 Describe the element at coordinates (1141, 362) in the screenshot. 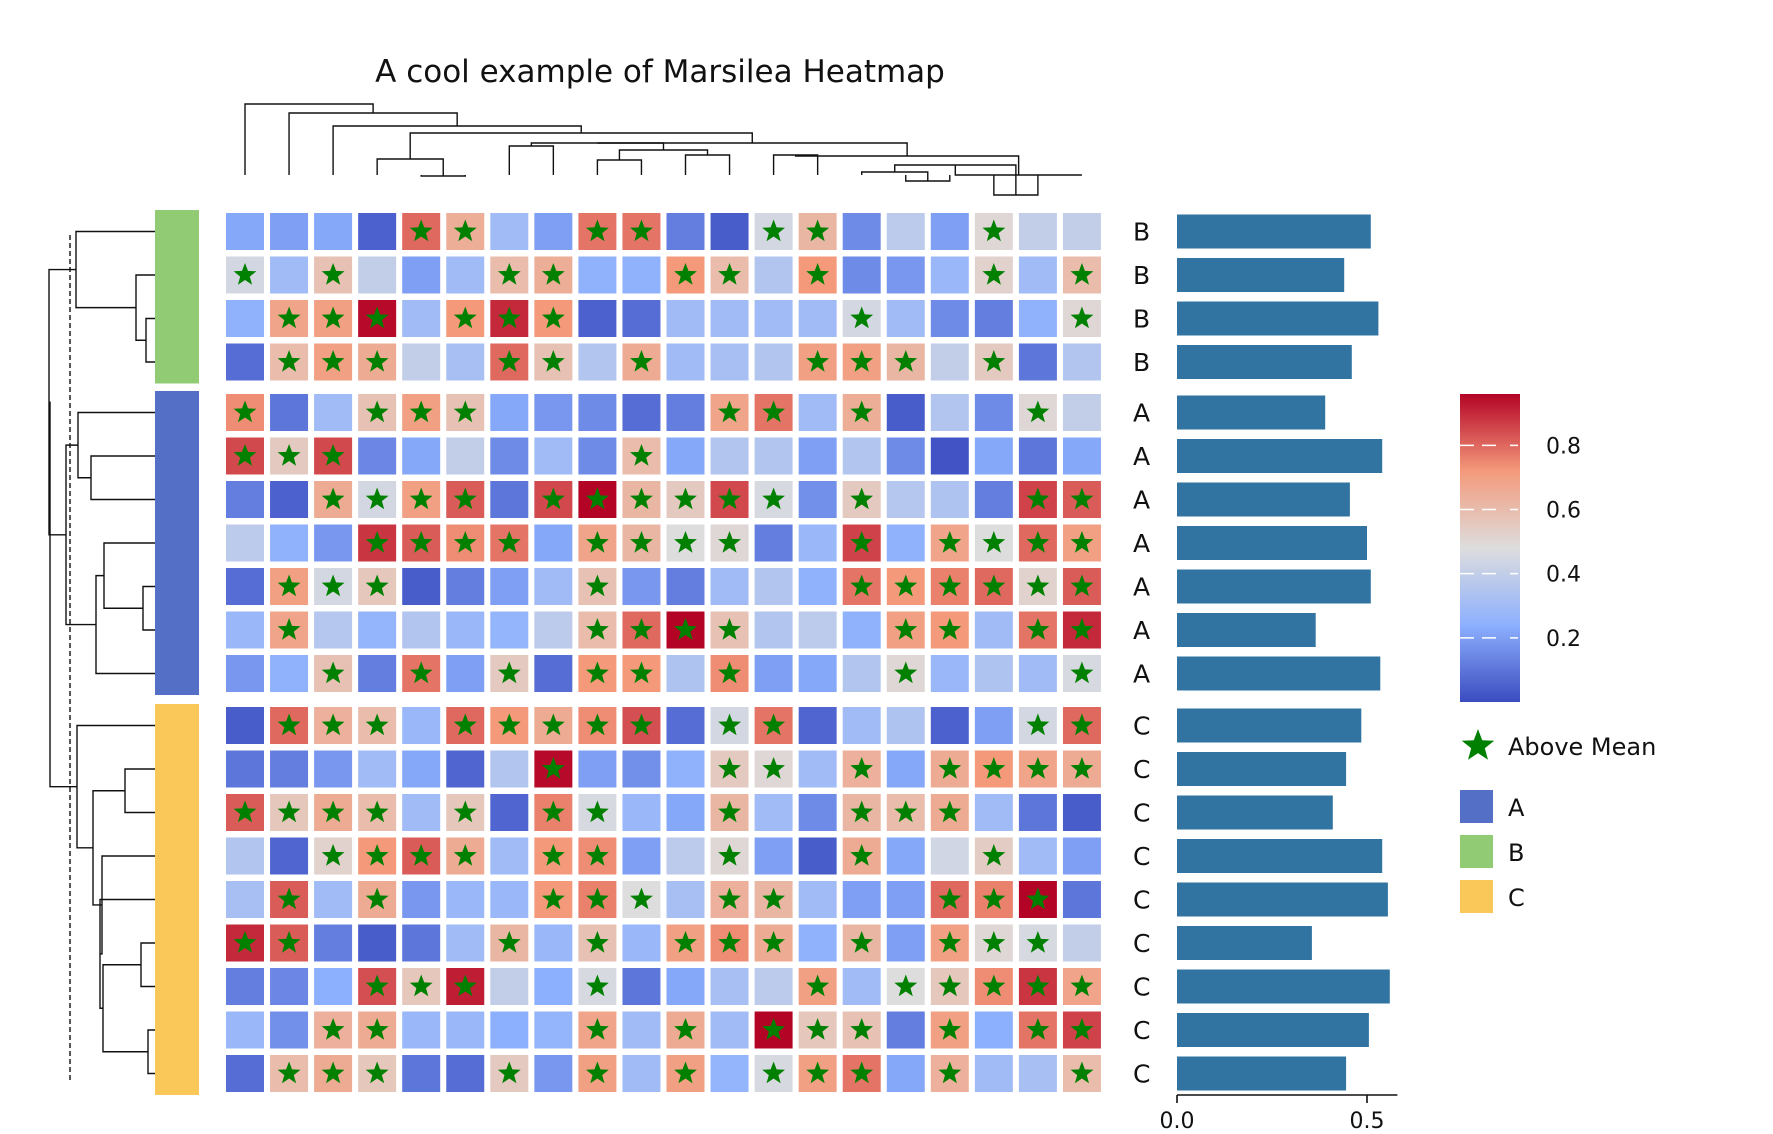

I see `row-label: B` at that location.